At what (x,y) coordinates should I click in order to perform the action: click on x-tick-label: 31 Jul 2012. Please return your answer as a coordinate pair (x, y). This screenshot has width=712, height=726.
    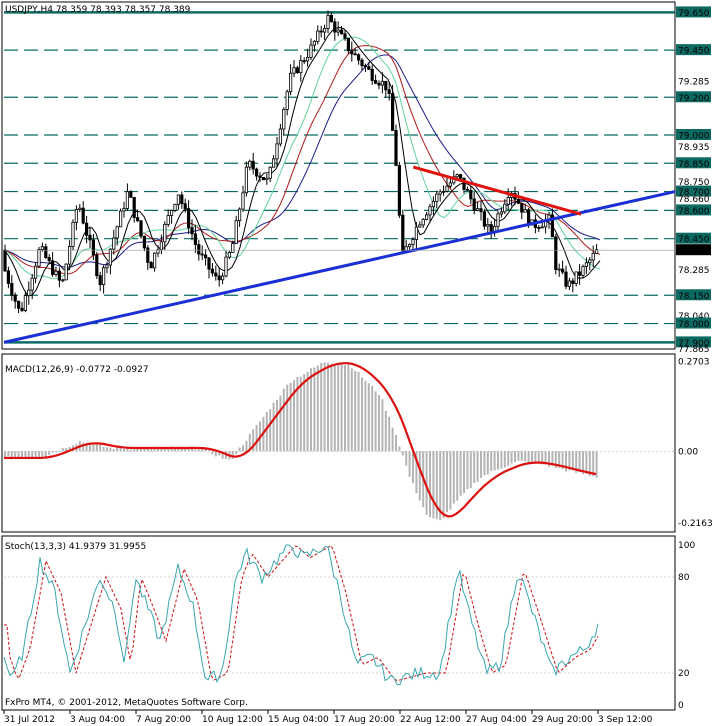
    Looking at the image, I should click on (29, 720).